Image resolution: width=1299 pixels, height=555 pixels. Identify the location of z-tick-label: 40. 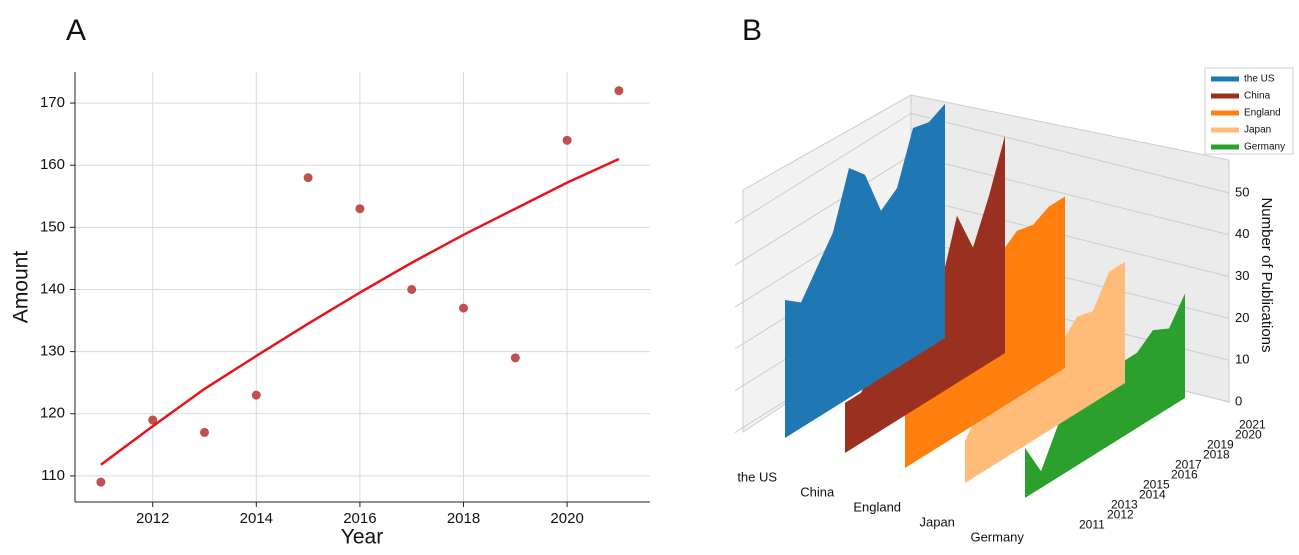
(1242, 233).